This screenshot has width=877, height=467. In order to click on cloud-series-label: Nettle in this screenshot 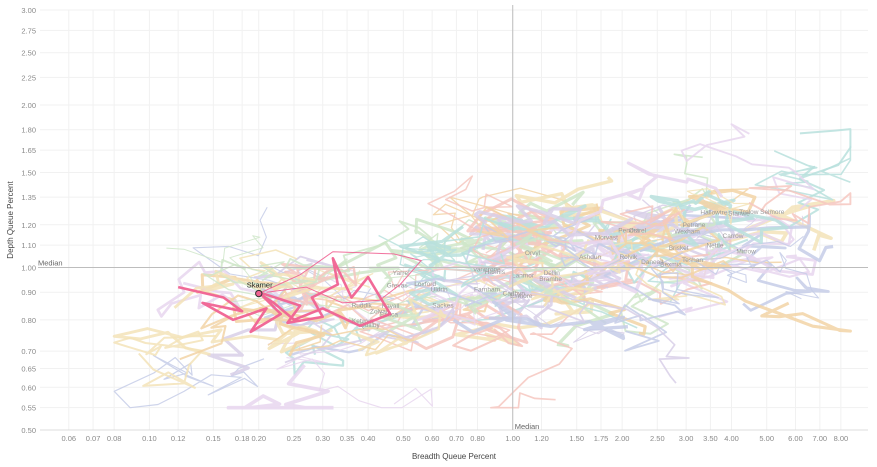, I will do `click(714, 246)`.